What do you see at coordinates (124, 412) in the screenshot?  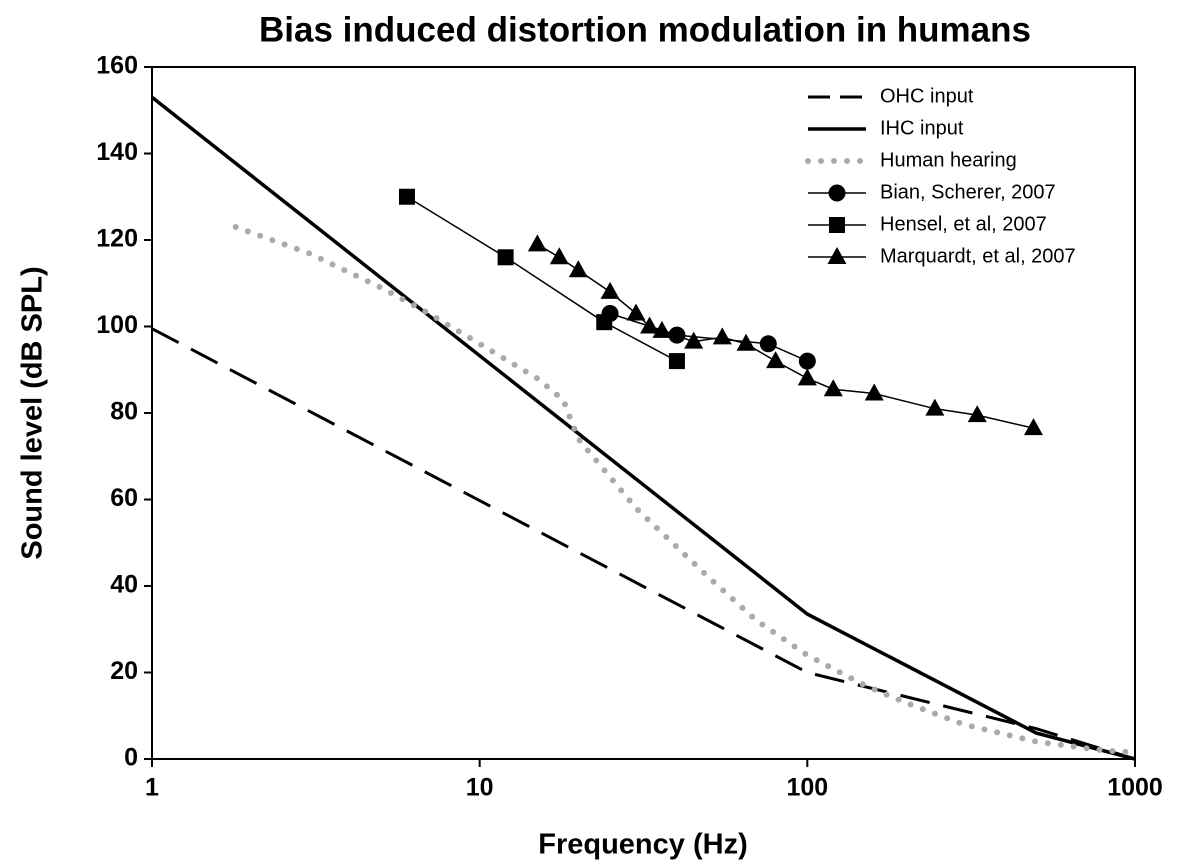 I see `y-tick-label: 80` at bounding box center [124, 412].